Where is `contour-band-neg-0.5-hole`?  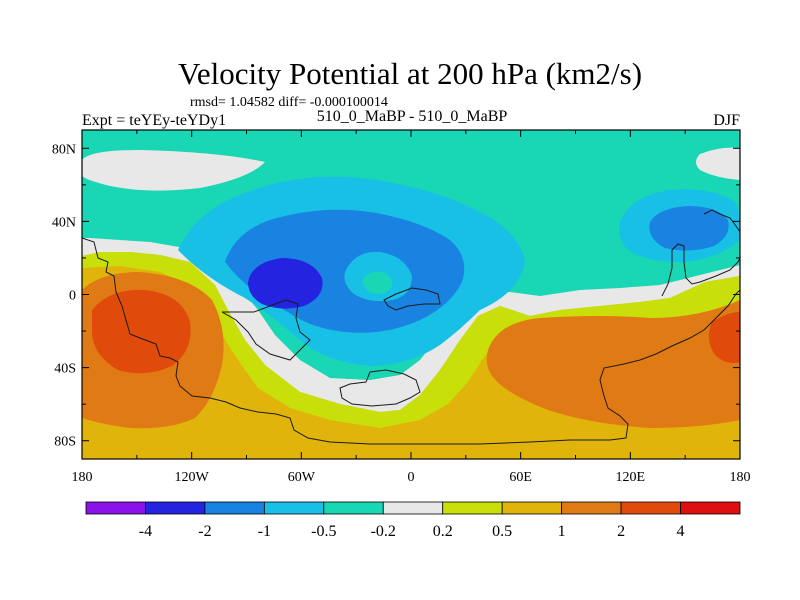 contour-band-neg-0.5-hole is located at coordinates (377, 282).